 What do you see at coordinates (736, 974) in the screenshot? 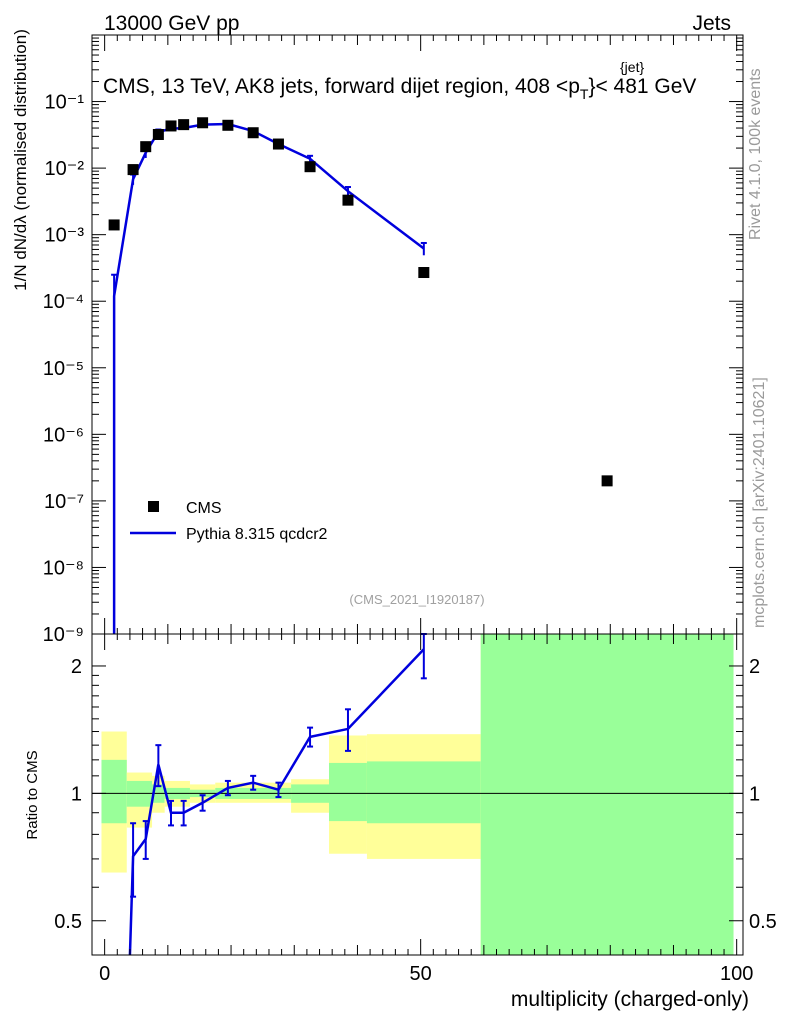
I see `x-tick-label: 100` at bounding box center [736, 974].